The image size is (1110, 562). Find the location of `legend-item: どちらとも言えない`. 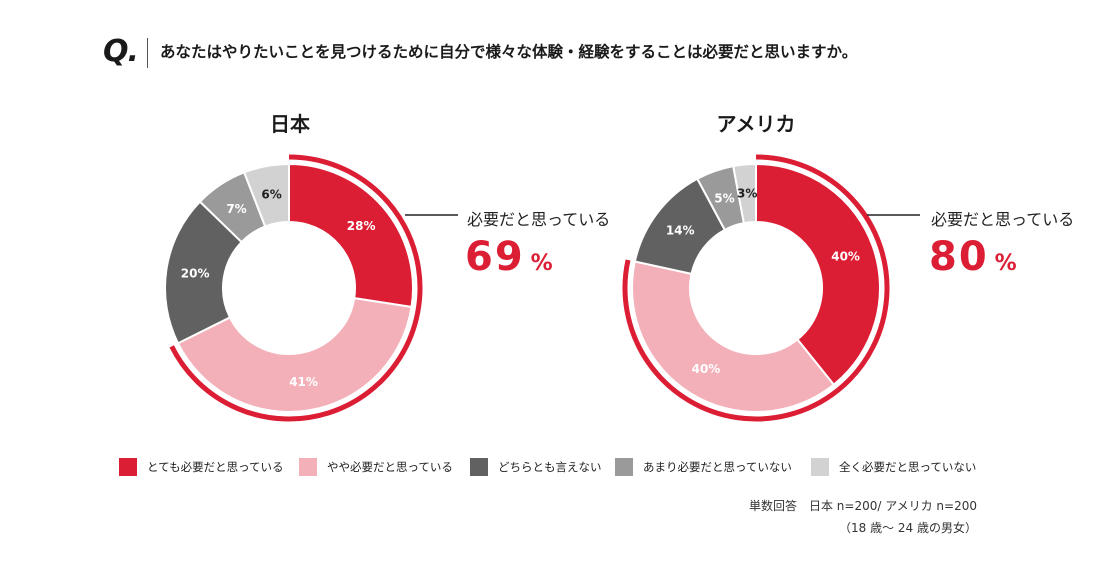

legend-item: どちらとも言えない is located at coordinates (542, 467).